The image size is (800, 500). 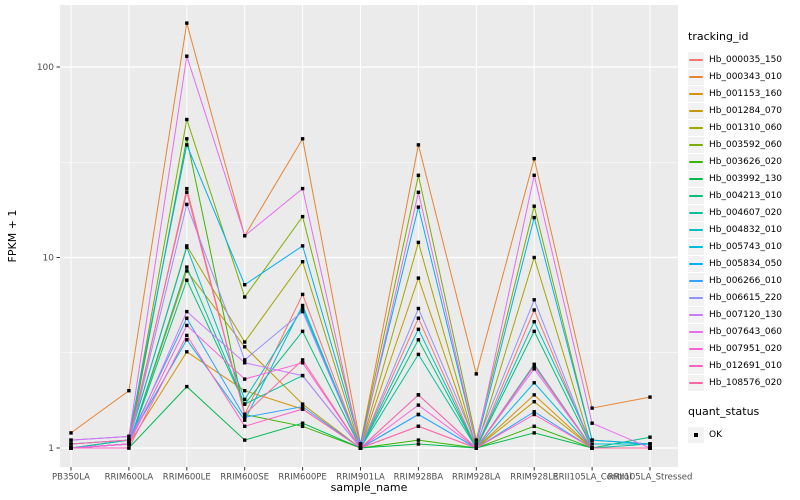 What do you see at coordinates (743, 424) in the screenshot?
I see `quant-status-legend: quant_status OK` at bounding box center [743, 424].